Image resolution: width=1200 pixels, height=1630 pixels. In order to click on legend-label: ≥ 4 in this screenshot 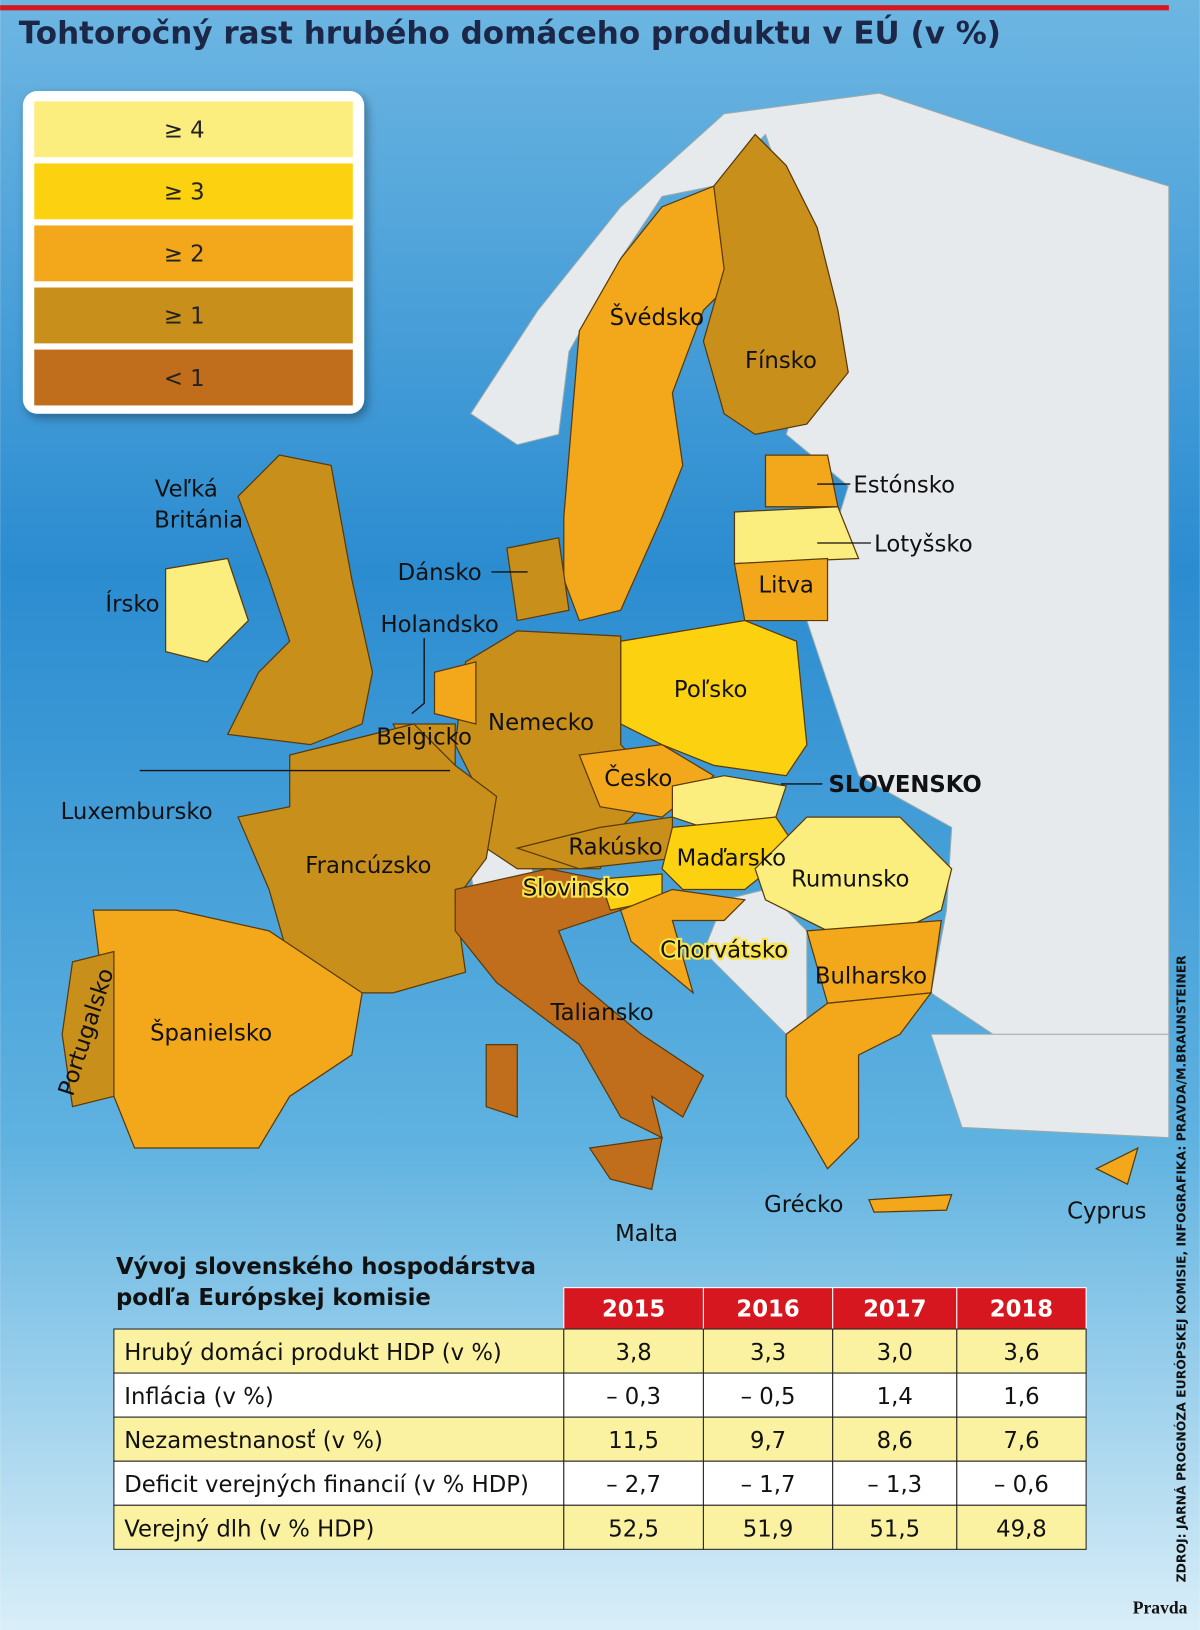, I will do `click(184, 131)`.